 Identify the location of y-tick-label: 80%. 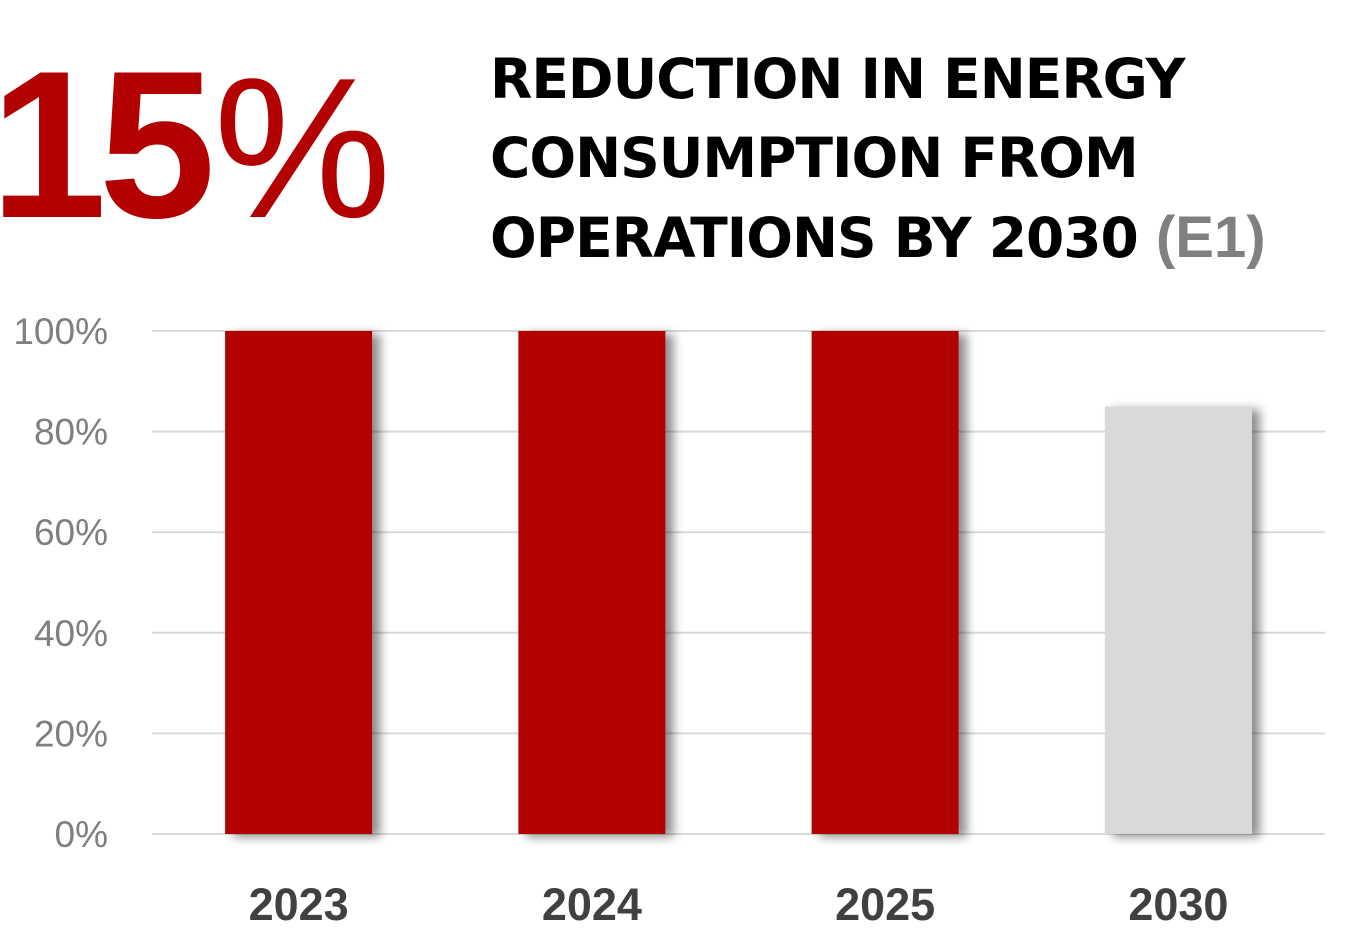
(71, 432).